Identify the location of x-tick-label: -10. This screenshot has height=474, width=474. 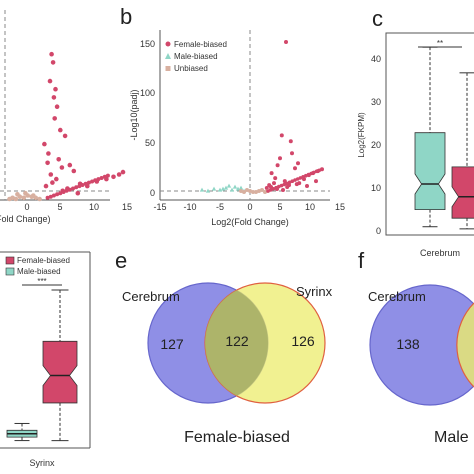
(189, 207).